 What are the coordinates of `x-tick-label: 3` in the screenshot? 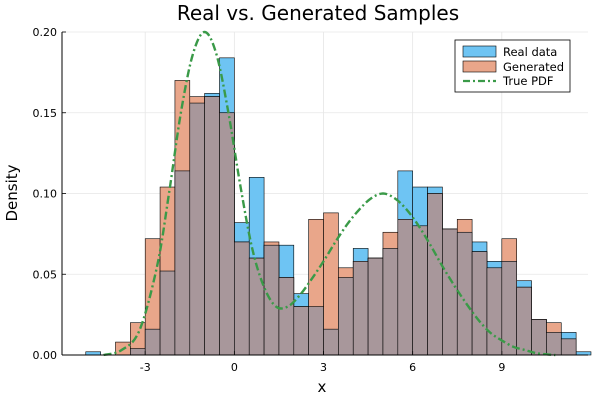 It's located at (323, 367).